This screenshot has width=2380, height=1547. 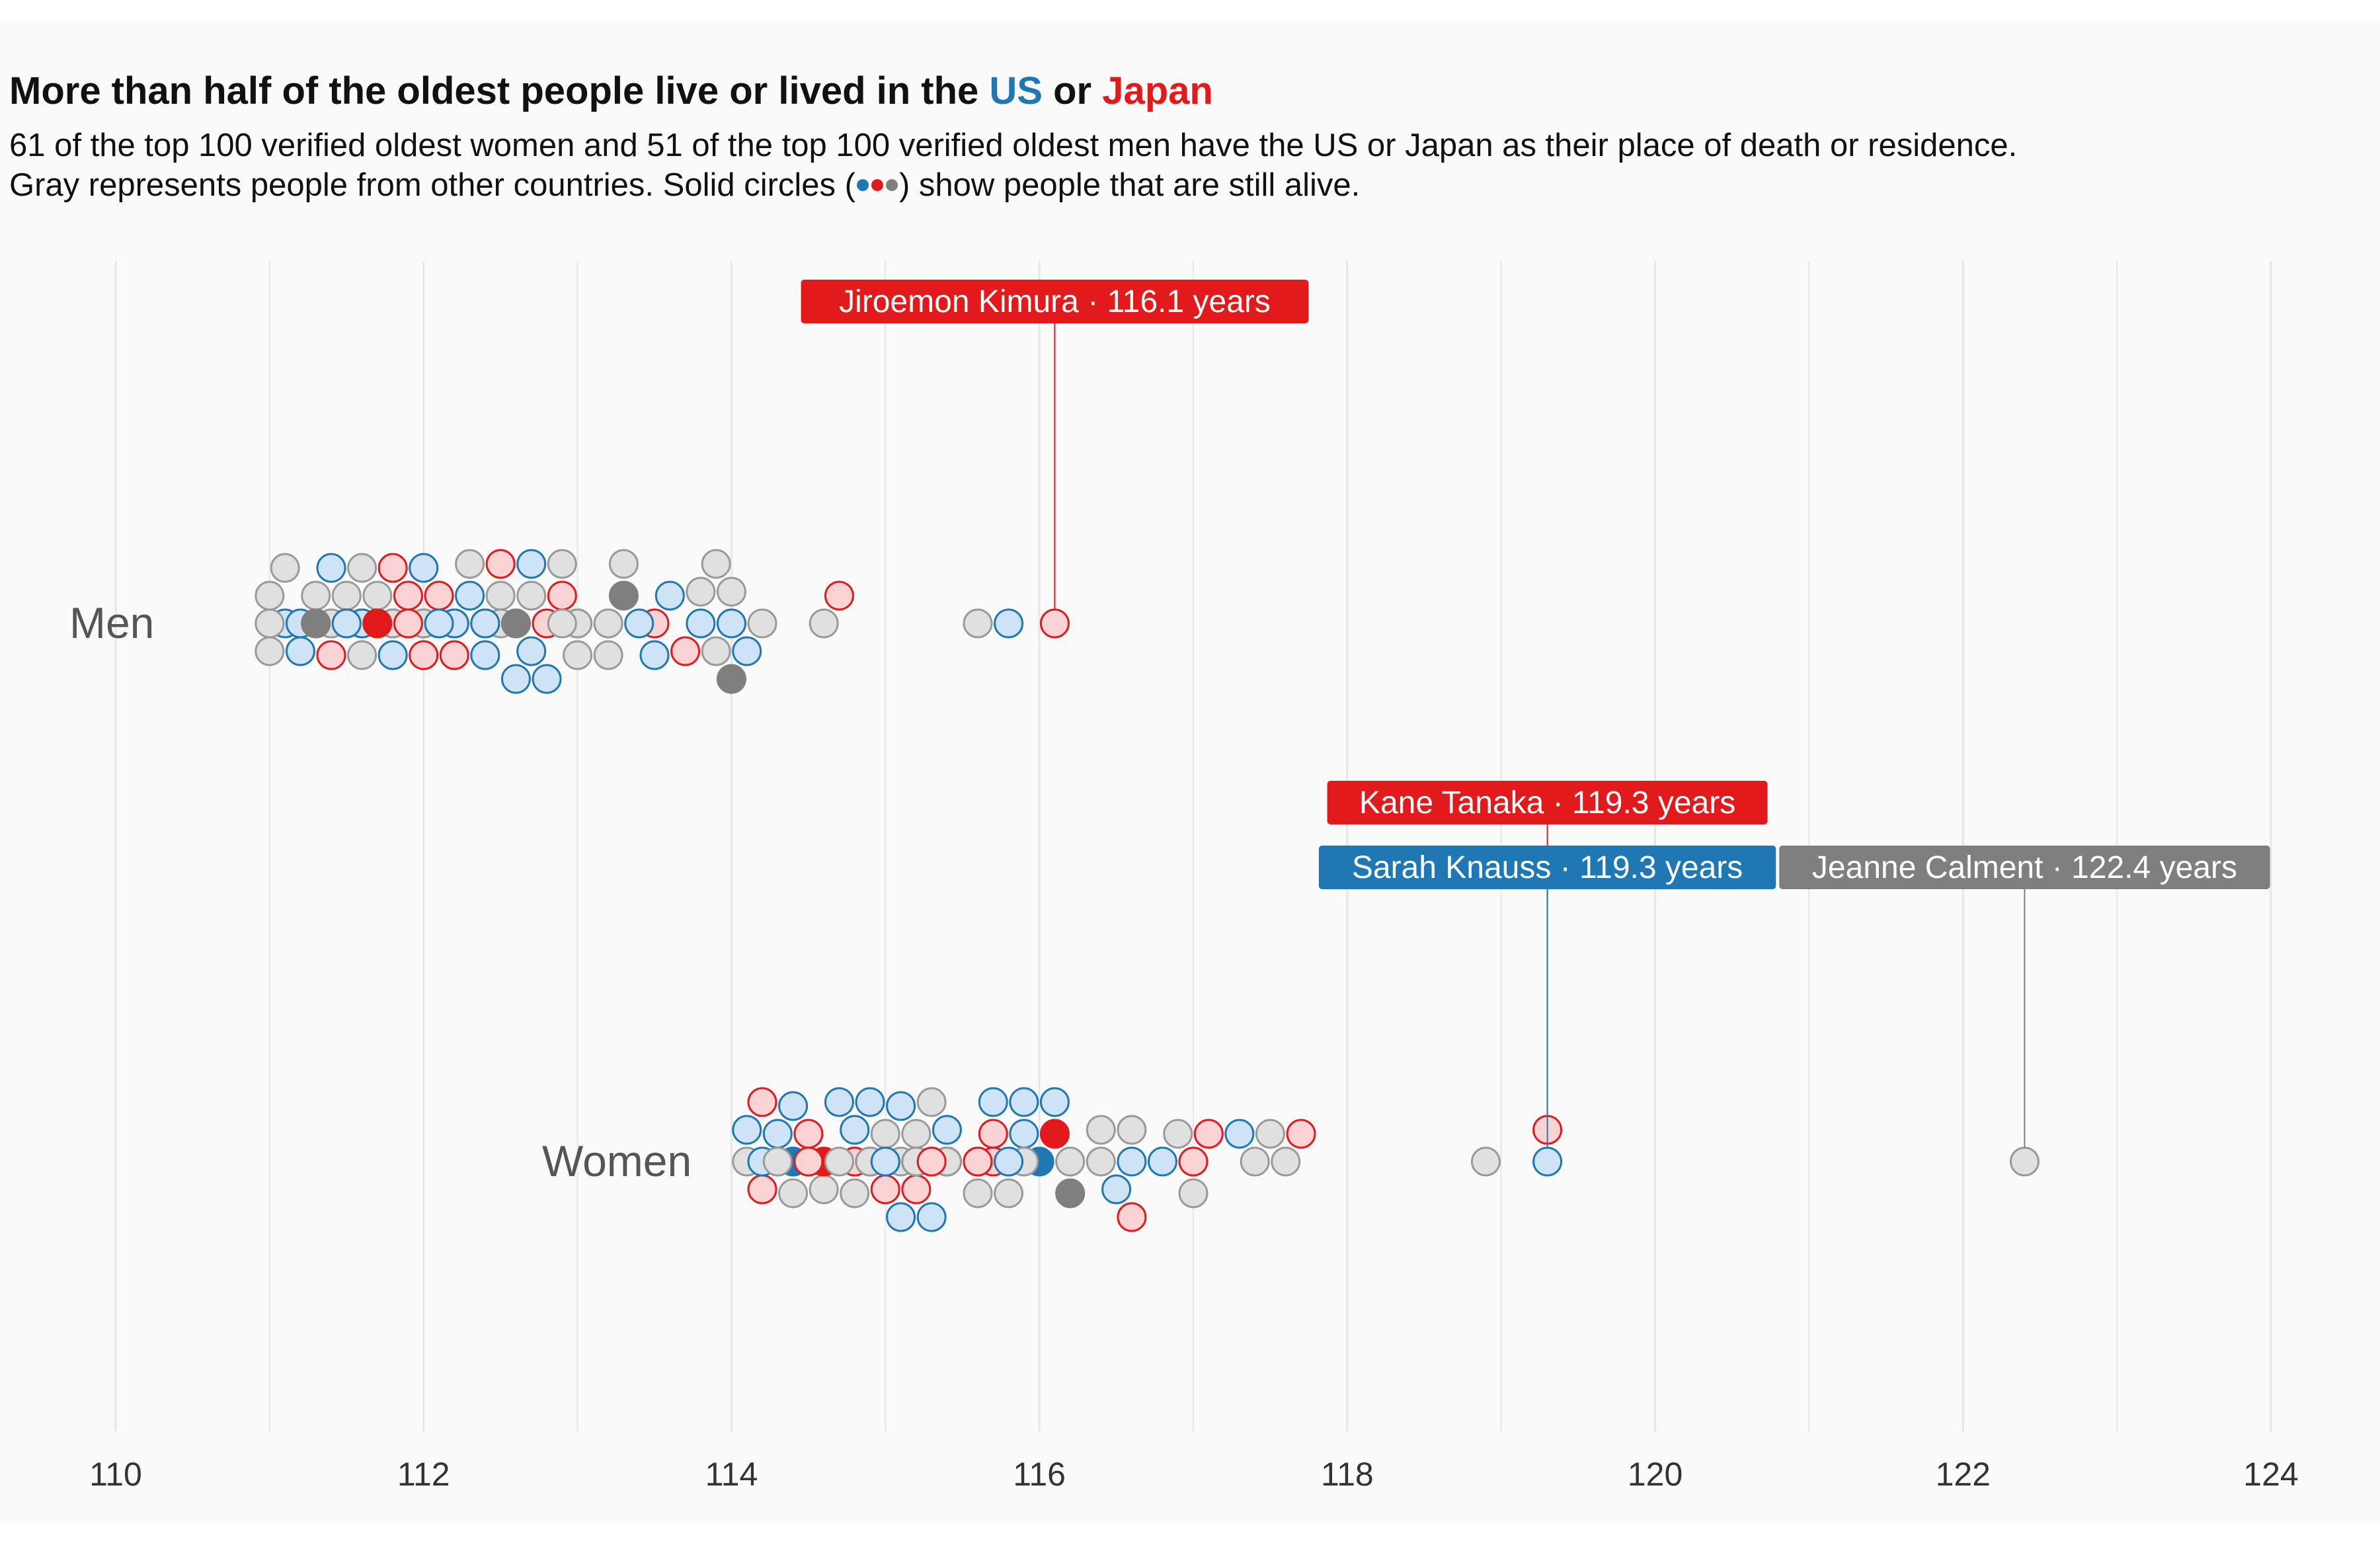 I want to click on series-men, so click(x=662, y=621).